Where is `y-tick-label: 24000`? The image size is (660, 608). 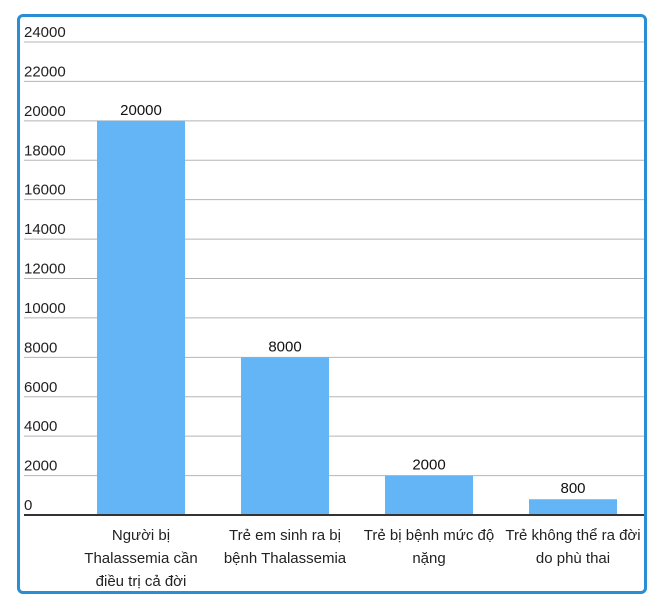 y-tick-label: 24000 is located at coordinates (45, 32).